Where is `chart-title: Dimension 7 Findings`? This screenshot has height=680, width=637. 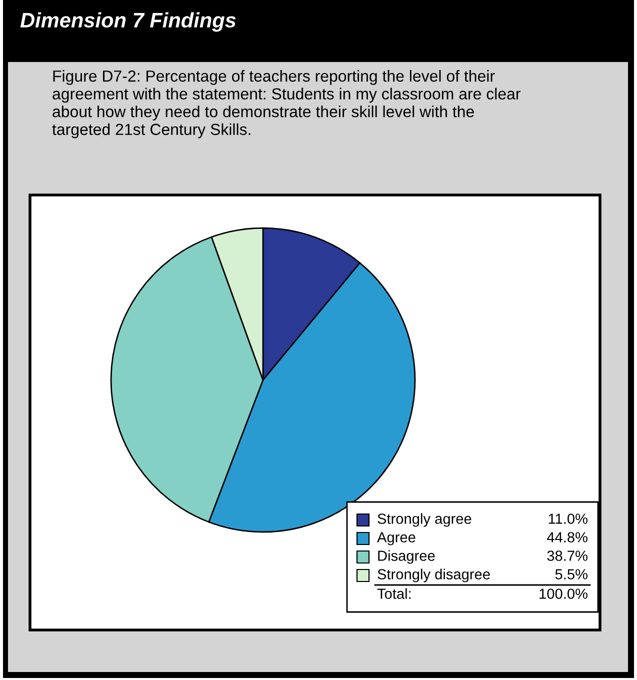 chart-title: Dimension 7 Findings is located at coordinates (128, 22).